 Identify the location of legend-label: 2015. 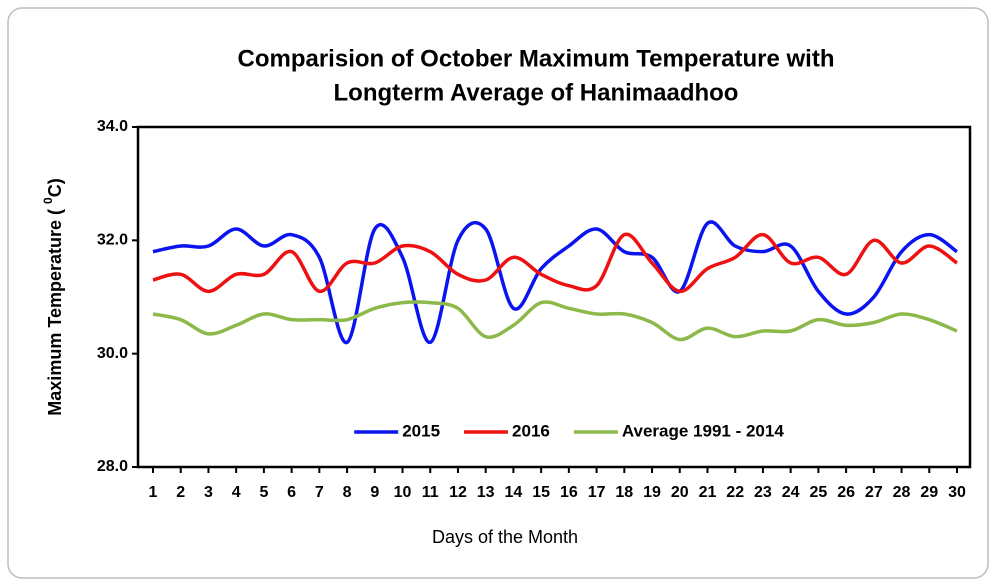
(421, 430).